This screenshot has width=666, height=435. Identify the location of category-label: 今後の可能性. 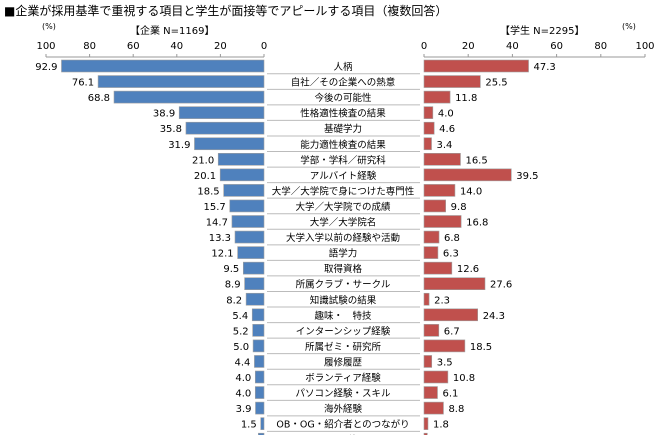
(343, 98).